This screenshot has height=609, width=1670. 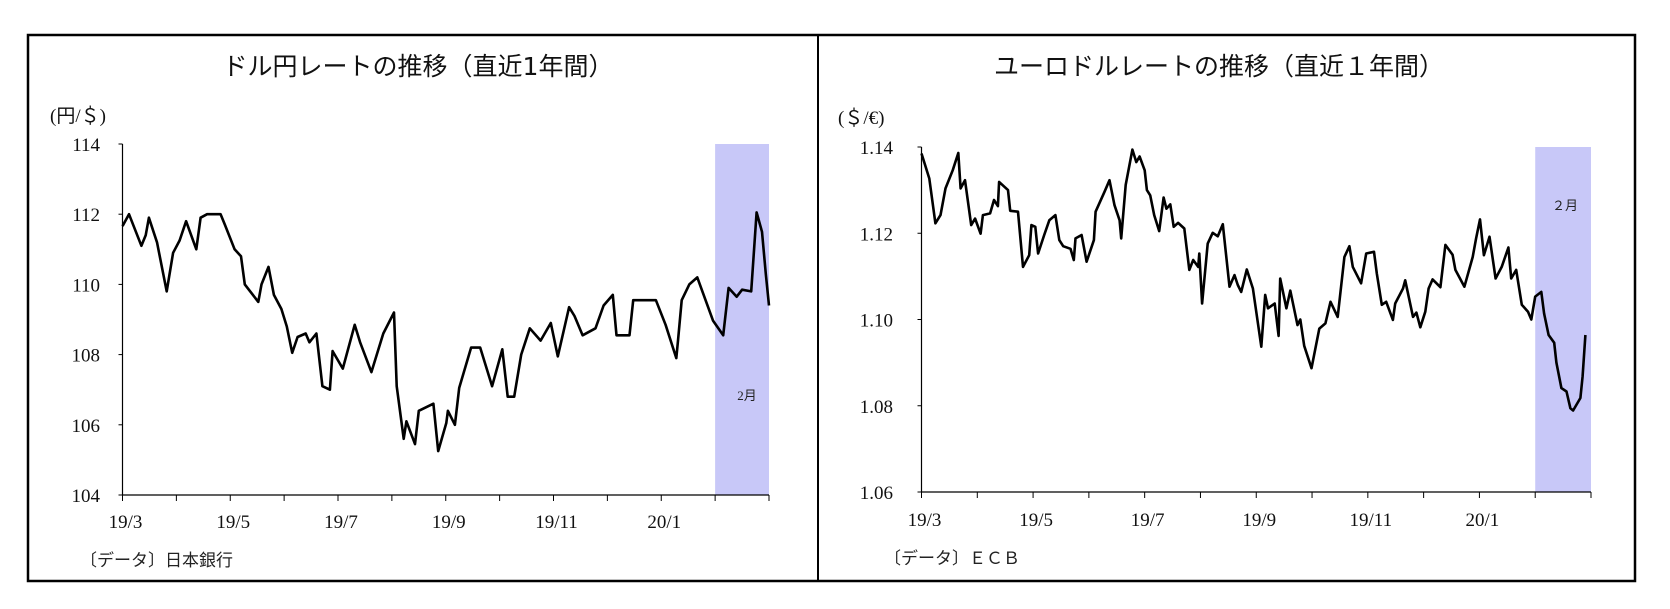 I want to click on chart-title: ドル円レートの推移（直近1年間）, so click(x=418, y=66).